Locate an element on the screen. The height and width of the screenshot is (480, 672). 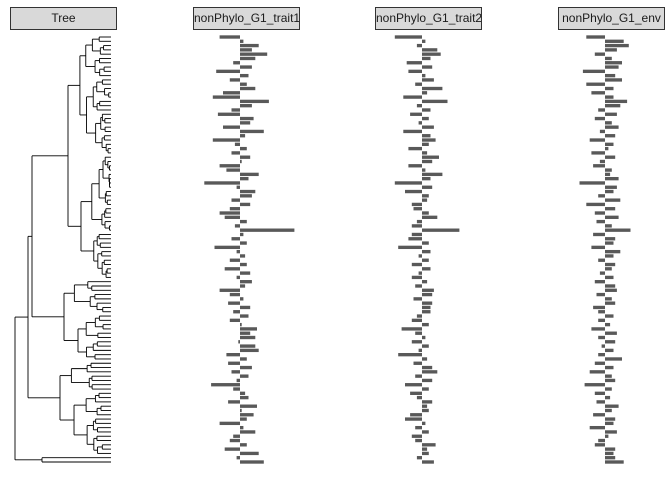
phylogeny-tree is located at coordinates (62, 249).